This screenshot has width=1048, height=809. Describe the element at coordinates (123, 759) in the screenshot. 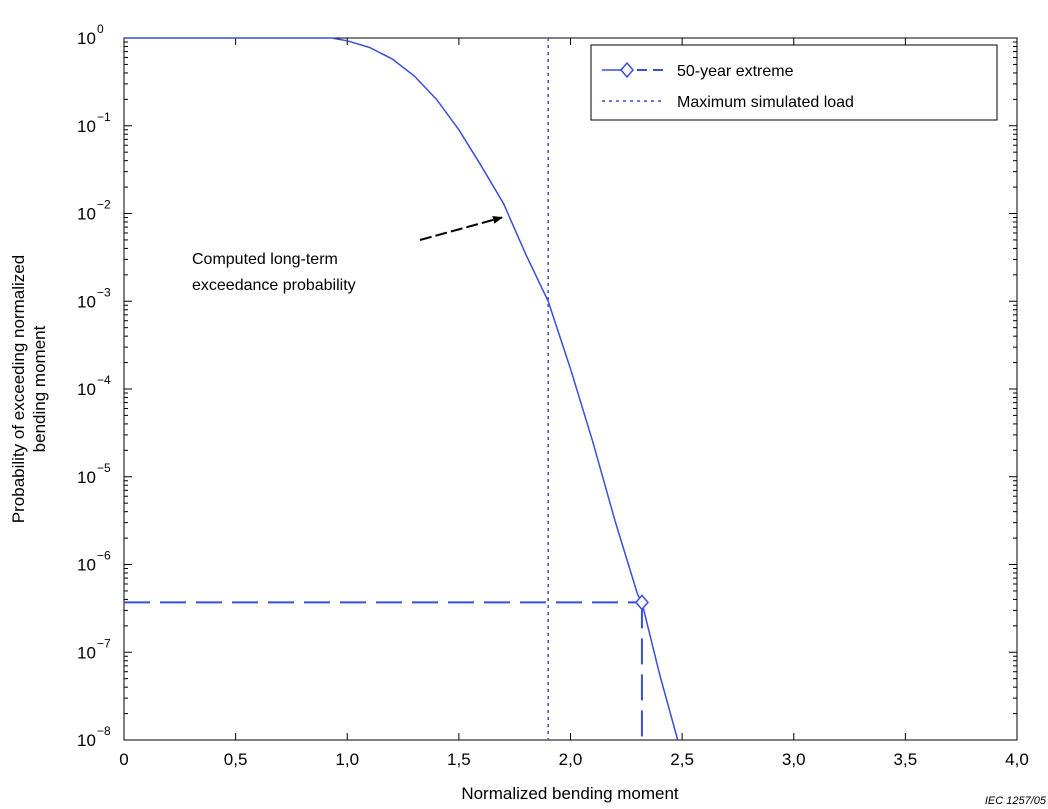

I see `x-tick-label: 0` at that location.